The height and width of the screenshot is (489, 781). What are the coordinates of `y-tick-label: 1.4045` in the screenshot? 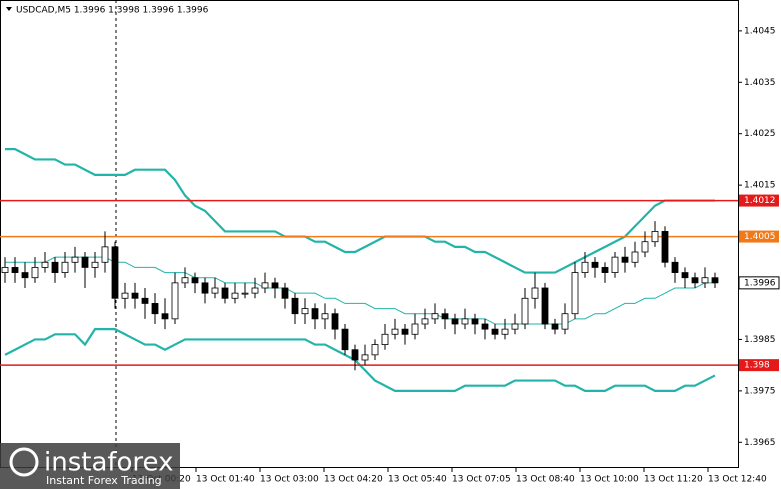 It's located at (760, 31).